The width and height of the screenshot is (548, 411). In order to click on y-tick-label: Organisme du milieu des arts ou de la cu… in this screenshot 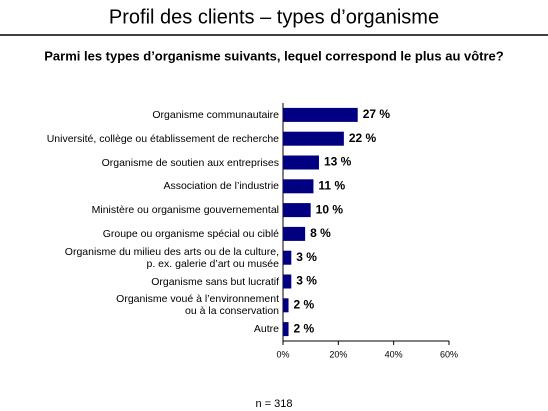, I will do `click(171, 257)`.